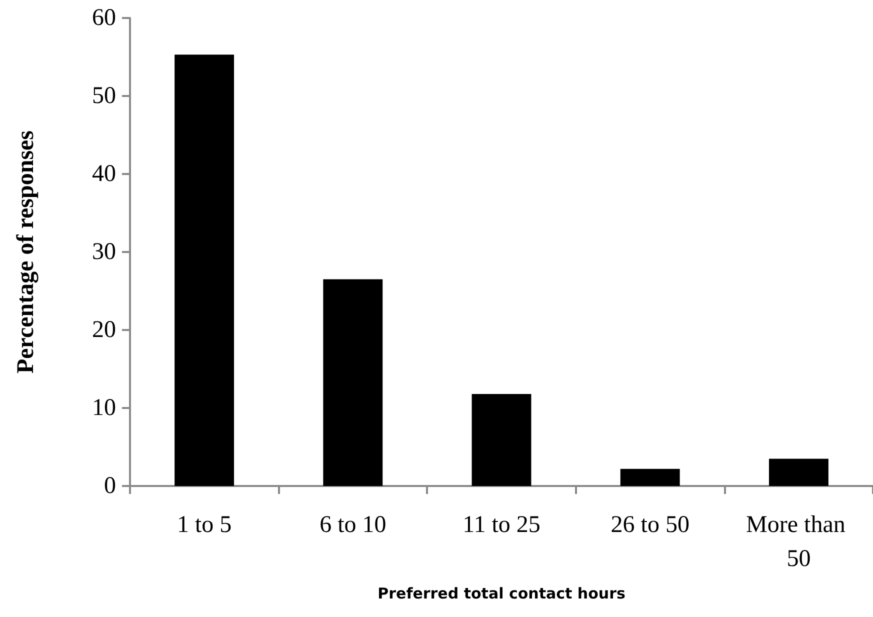 The width and height of the screenshot is (873, 617). What do you see at coordinates (104, 174) in the screenshot?
I see `y-tick-label: 40` at bounding box center [104, 174].